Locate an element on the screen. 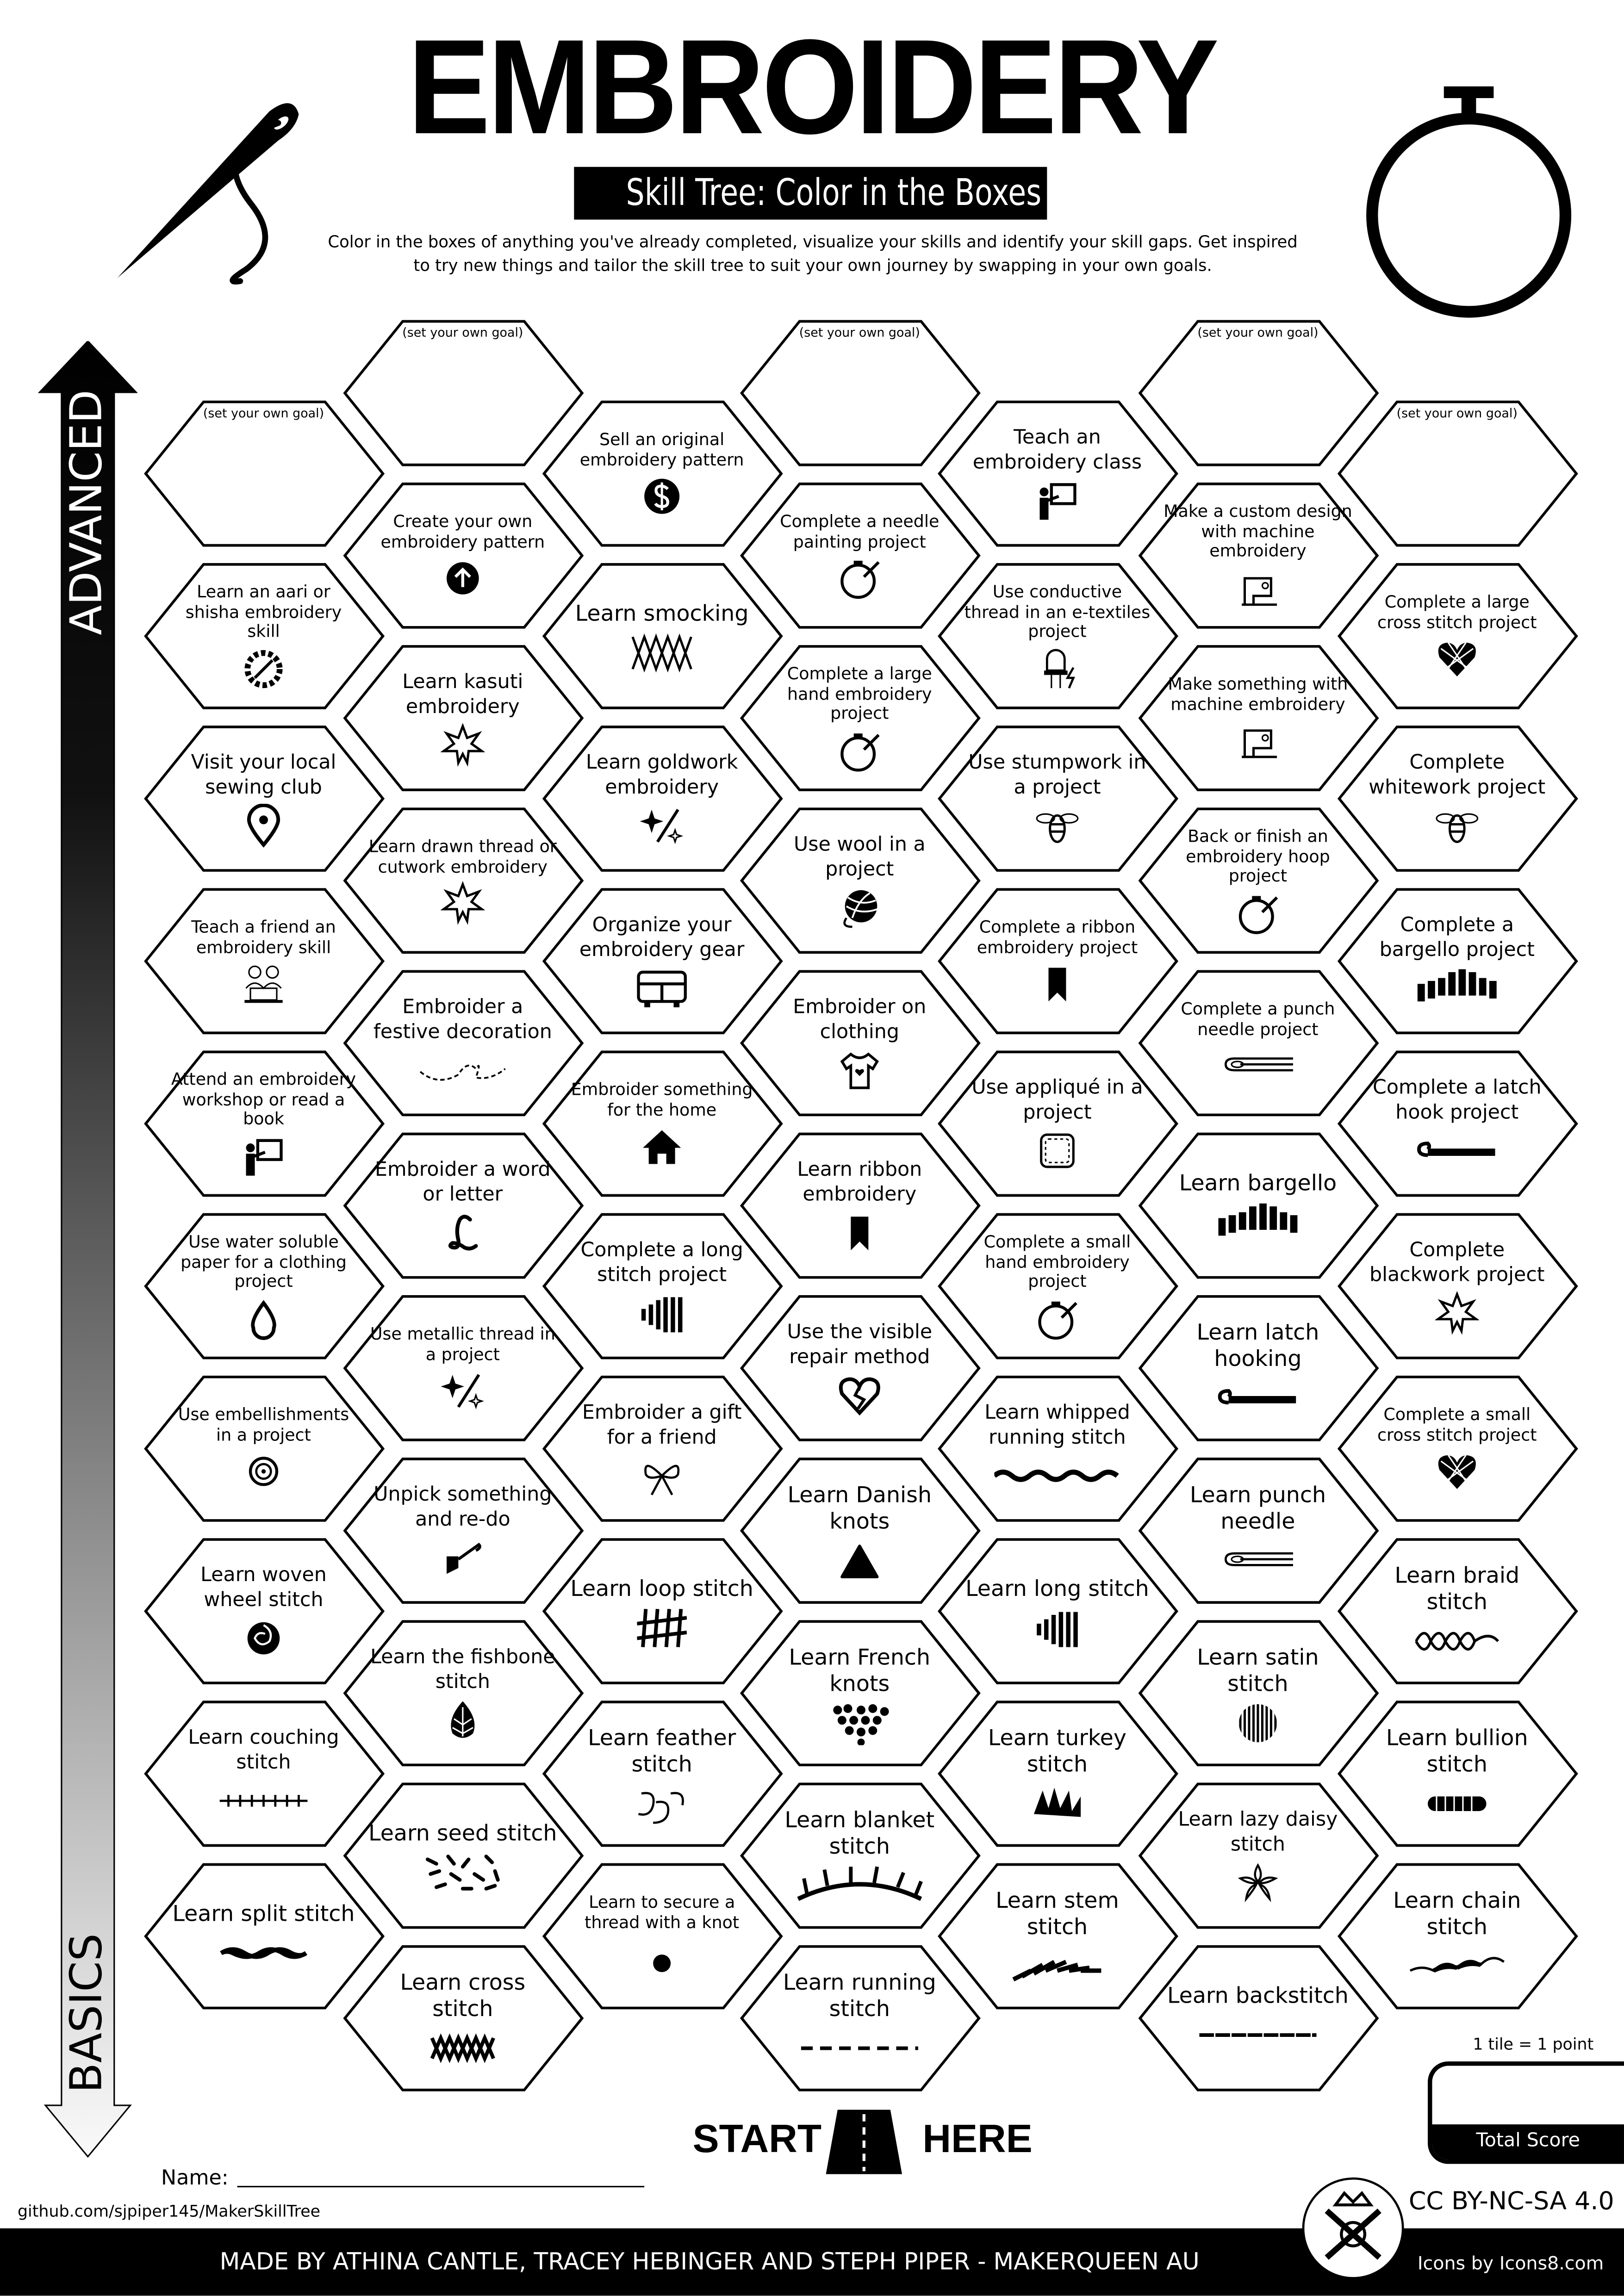 The width and height of the screenshot is (1624, 2296). skill-label: Learn stem stitch is located at coordinates (1057, 1912).